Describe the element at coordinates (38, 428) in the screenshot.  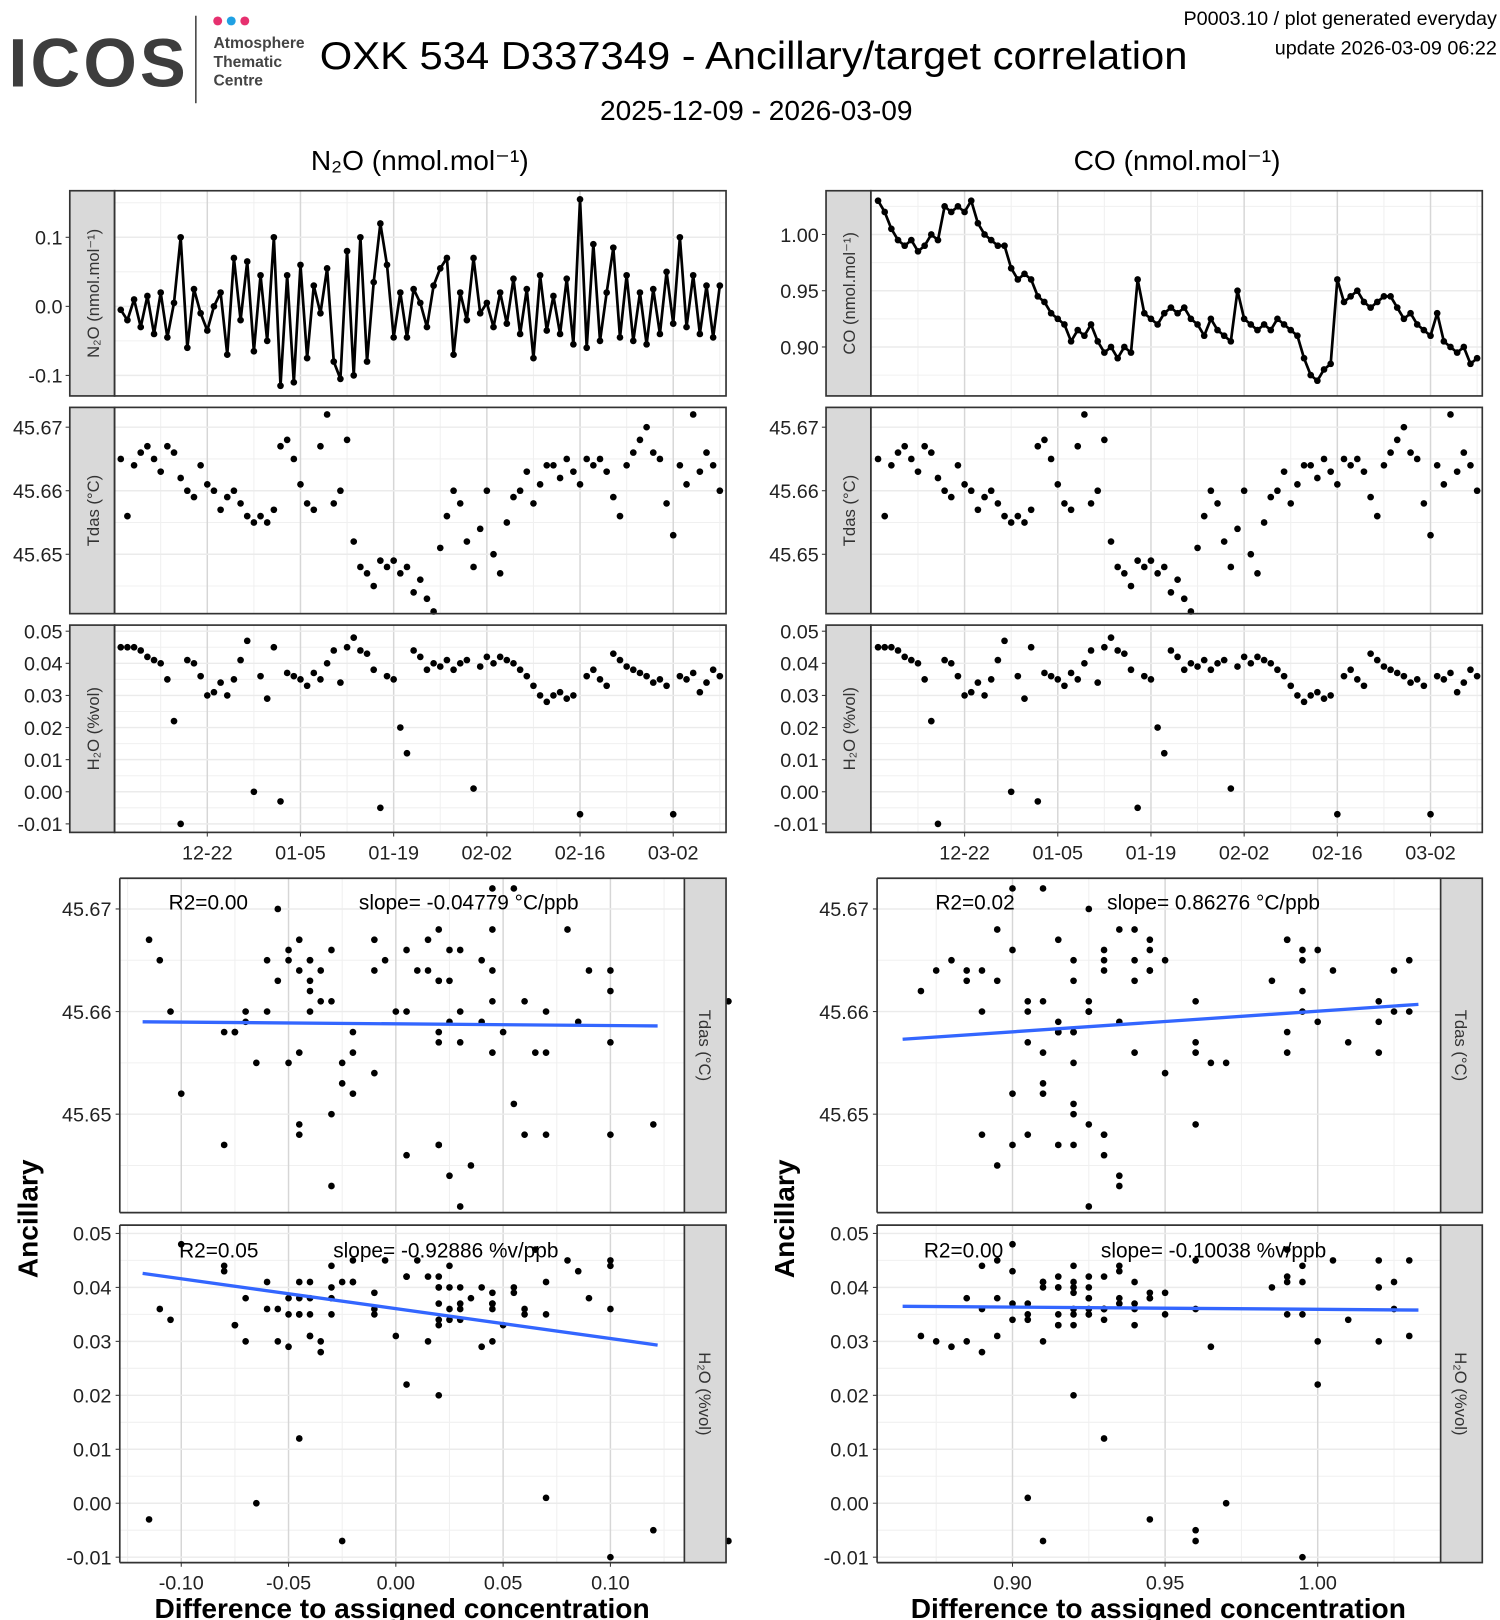
I see `y-tick-label: 45.67` at that location.